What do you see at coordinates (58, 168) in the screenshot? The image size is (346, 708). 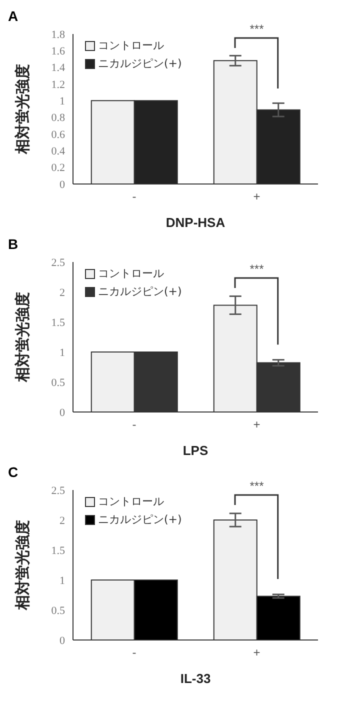 I see `y-tick-label: 0.2` at bounding box center [58, 168].